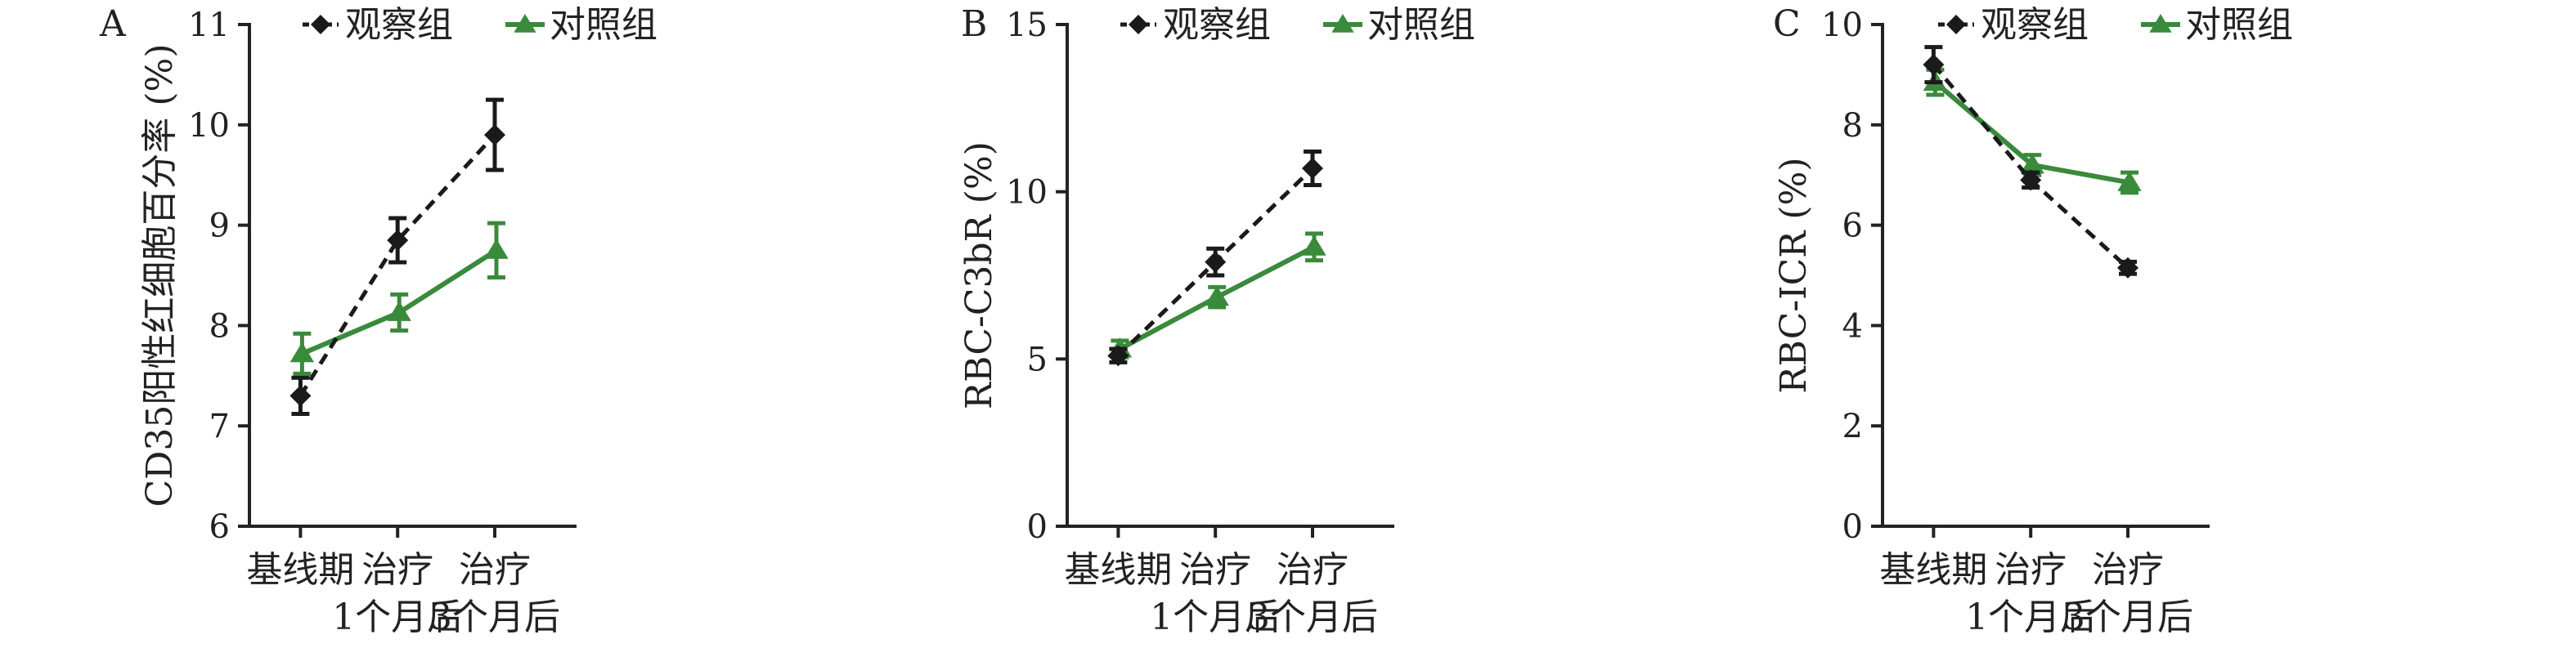 The width and height of the screenshot is (2576, 648). What do you see at coordinates (219, 426) in the screenshot?
I see `y-tick-label: 7` at bounding box center [219, 426].